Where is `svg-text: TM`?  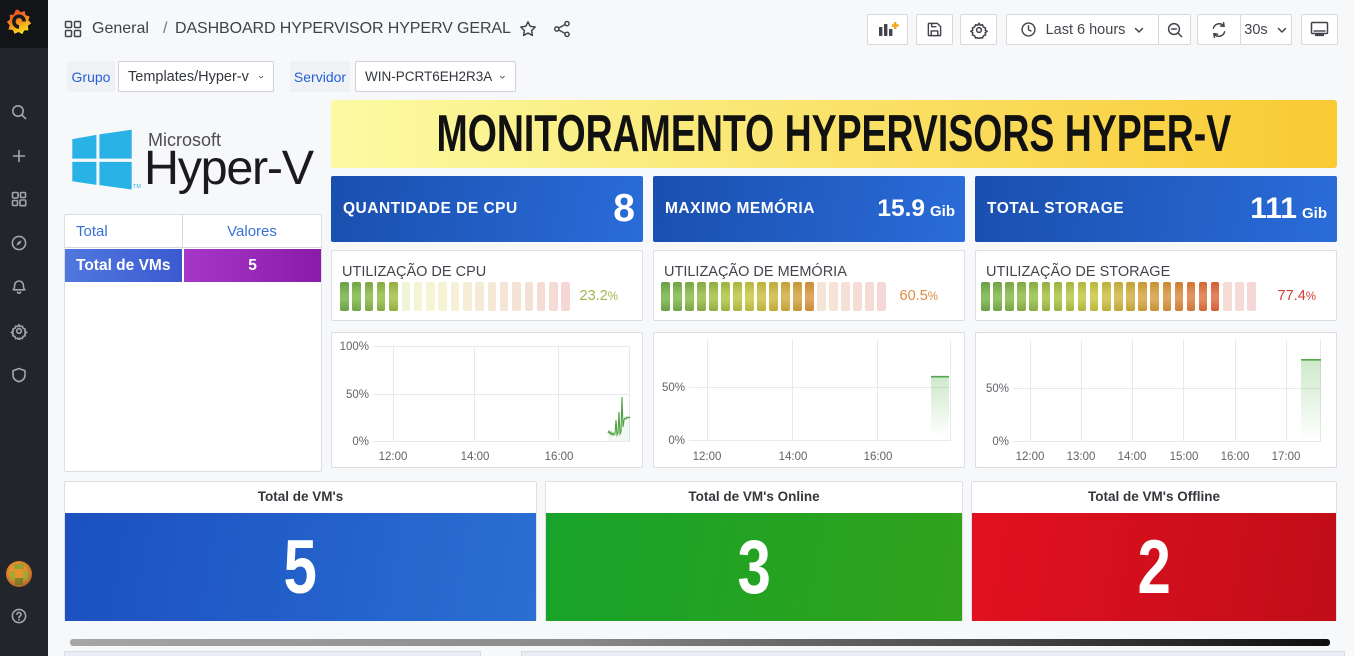
svg-text: TM is located at coordinates (137, 187).